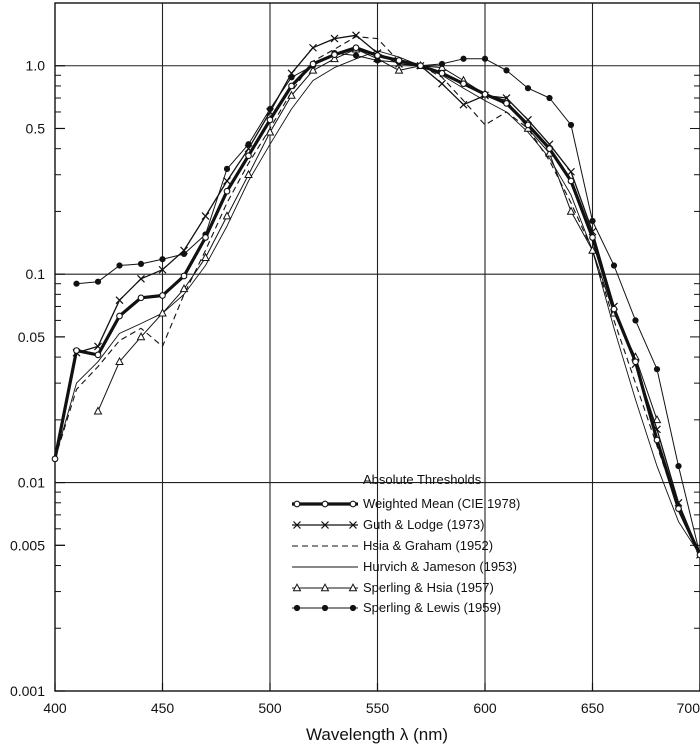  Describe the element at coordinates (440, 566) in the screenshot. I see `legend-label: Hurvich & Jameson (1953)` at that location.